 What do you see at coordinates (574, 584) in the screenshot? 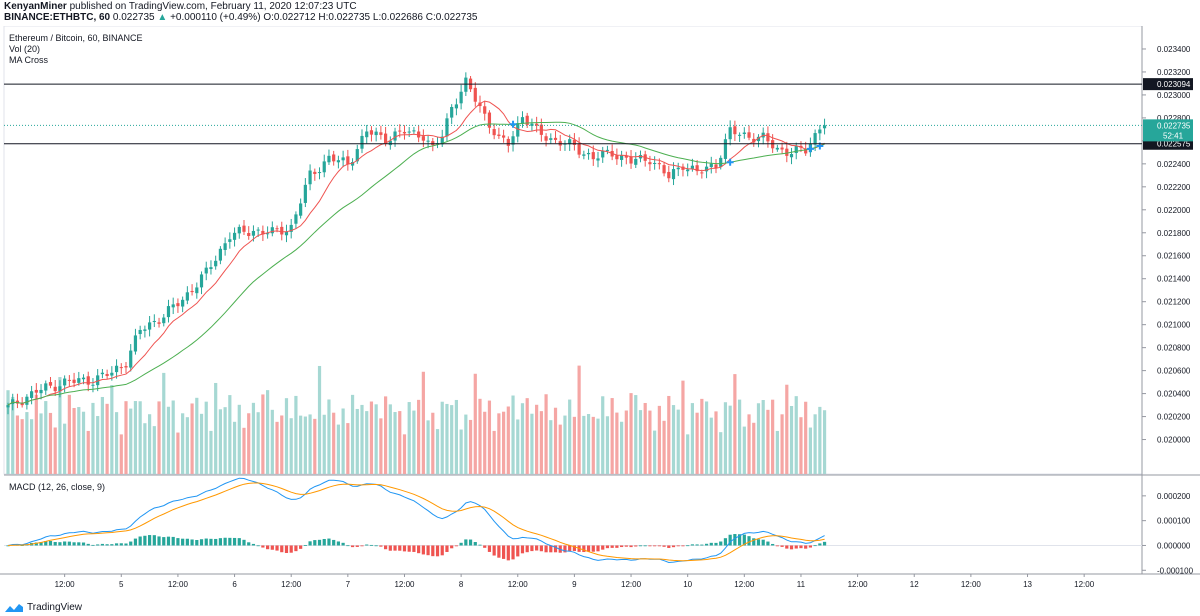
I see `time-tick-label: 9` at bounding box center [574, 584].